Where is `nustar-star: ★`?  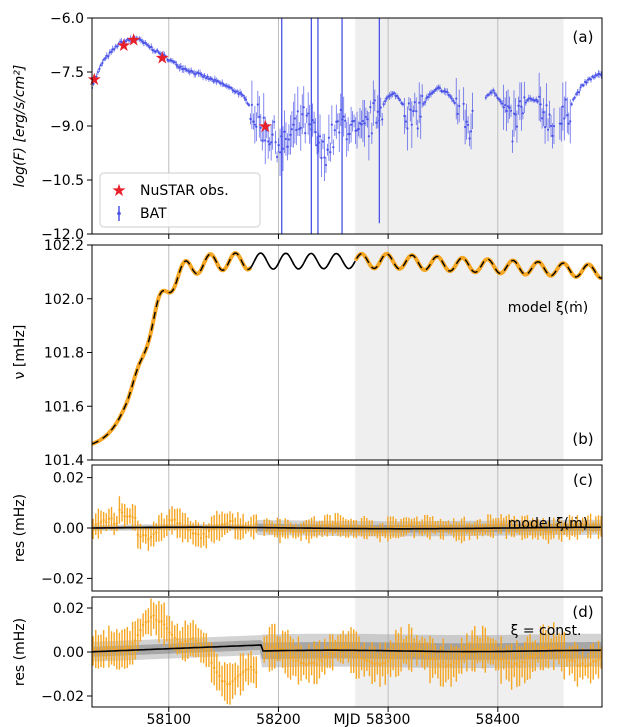
nustar-star: ★ is located at coordinates (265, 127).